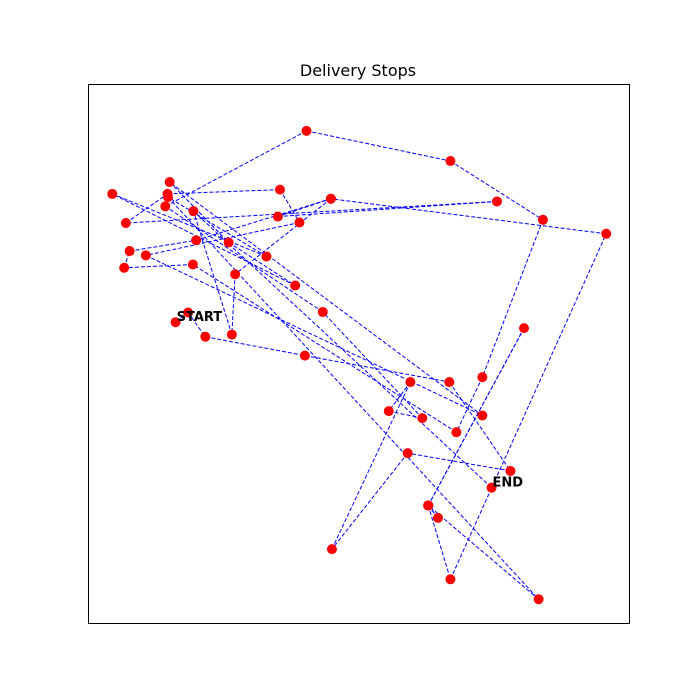 This screenshot has height=700, width=700. I want to click on chart-title: Delivery Stops, so click(358, 70).